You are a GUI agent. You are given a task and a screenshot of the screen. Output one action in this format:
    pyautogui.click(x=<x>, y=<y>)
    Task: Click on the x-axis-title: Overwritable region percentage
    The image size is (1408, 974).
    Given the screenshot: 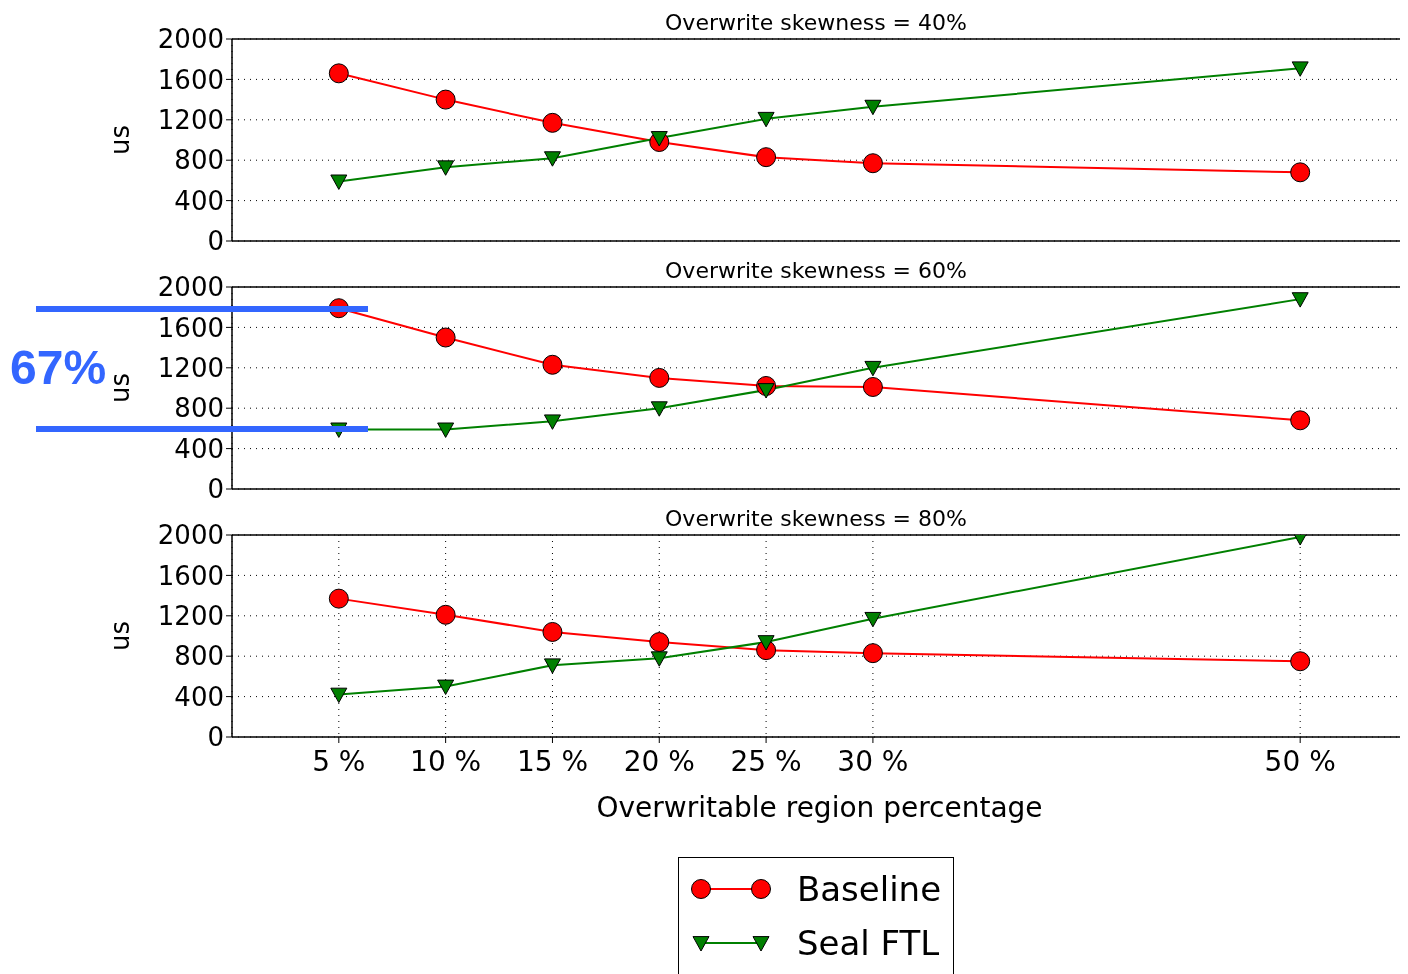 What is the action you would take?
    pyautogui.click(x=819, y=807)
    